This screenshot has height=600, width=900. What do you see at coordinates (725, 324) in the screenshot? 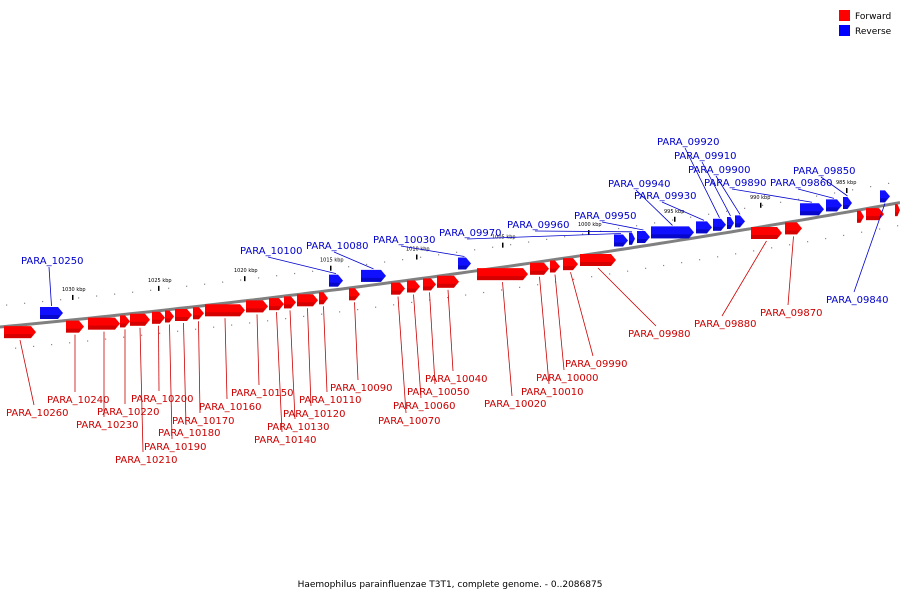
I see `gene-label: PARA_09880` at bounding box center [725, 324].